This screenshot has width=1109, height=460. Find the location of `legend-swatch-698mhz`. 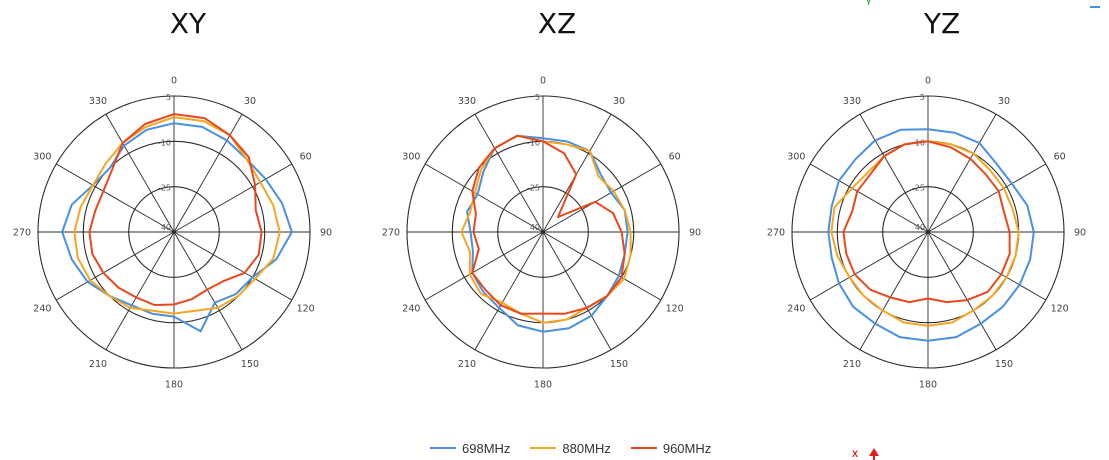

legend-swatch-698mhz is located at coordinates (443, 448).